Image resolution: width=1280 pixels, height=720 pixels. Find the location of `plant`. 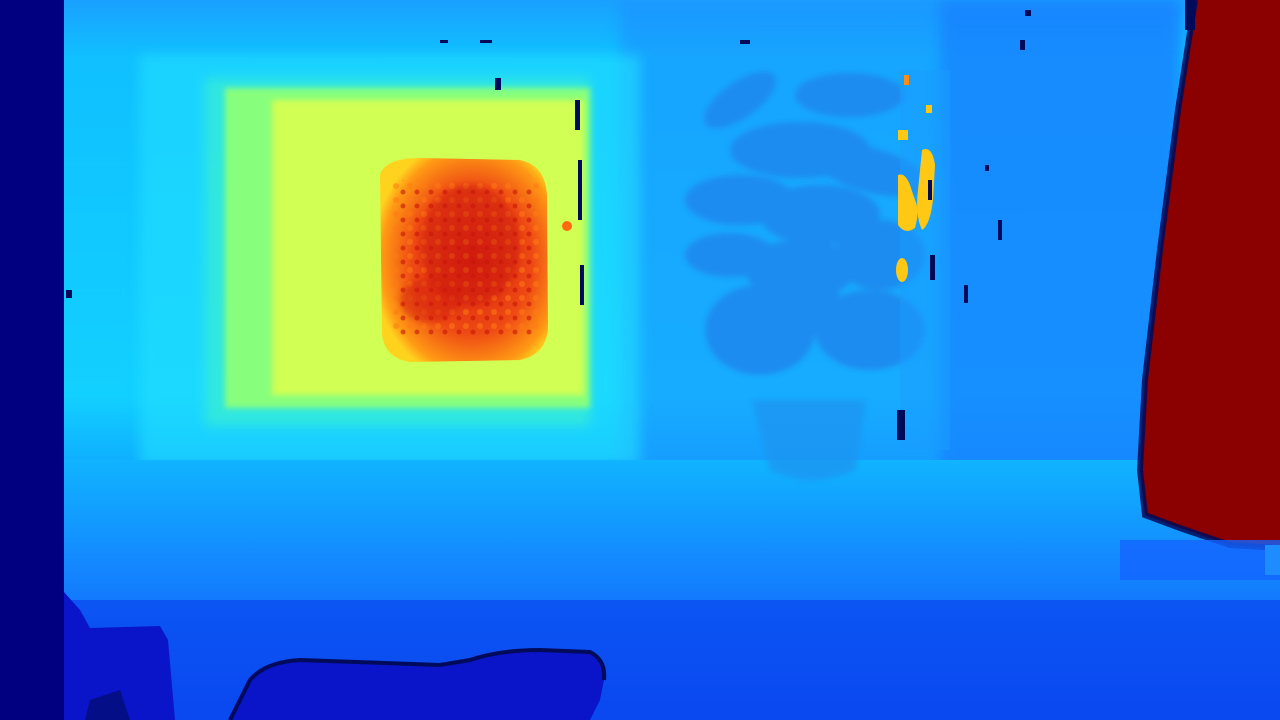

plant is located at coordinates (807, 223).